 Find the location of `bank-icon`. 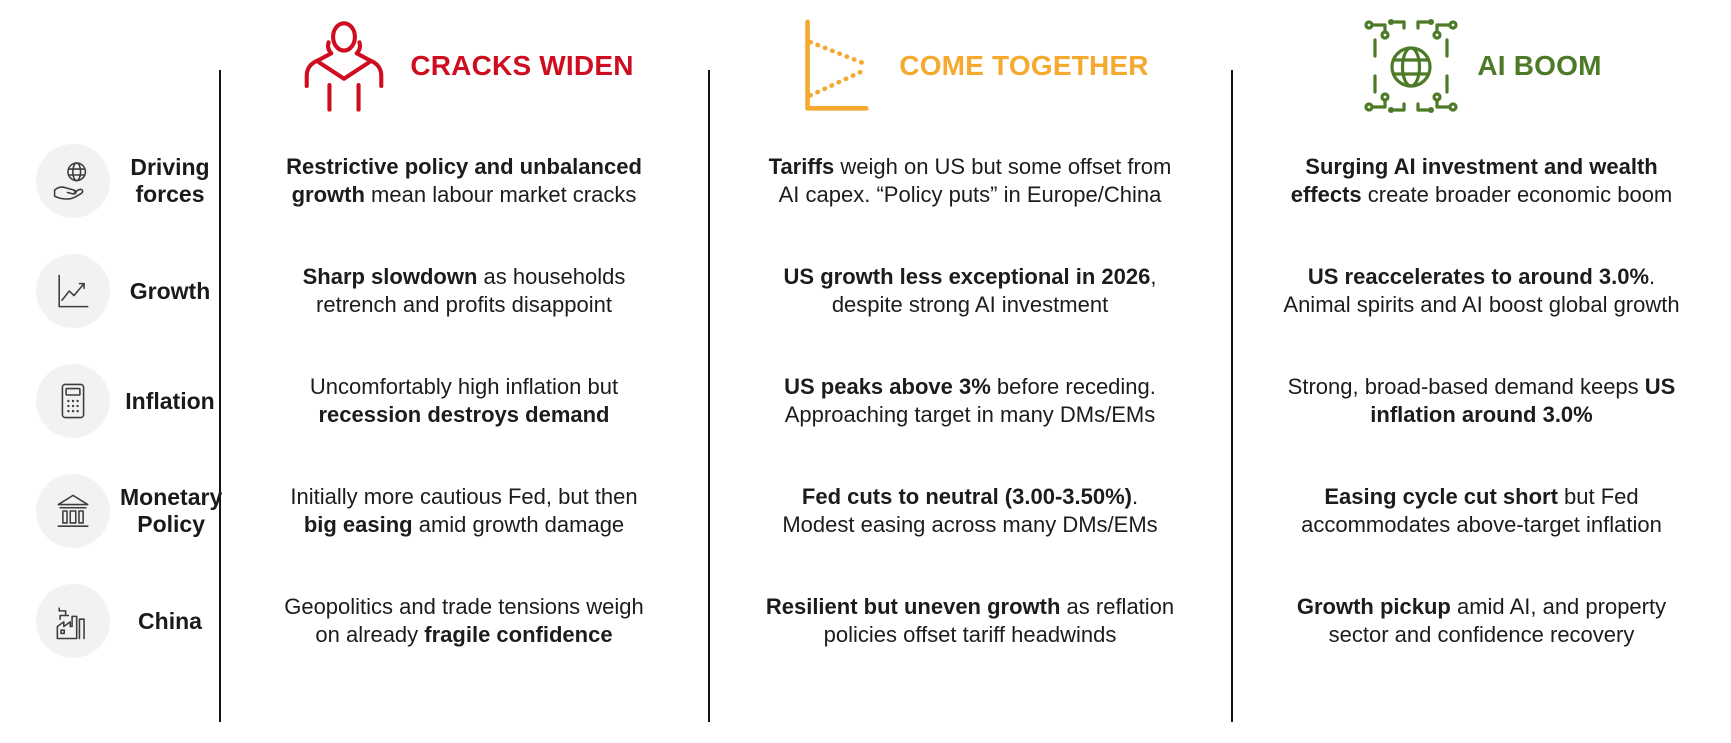

bank-icon is located at coordinates (73, 511).